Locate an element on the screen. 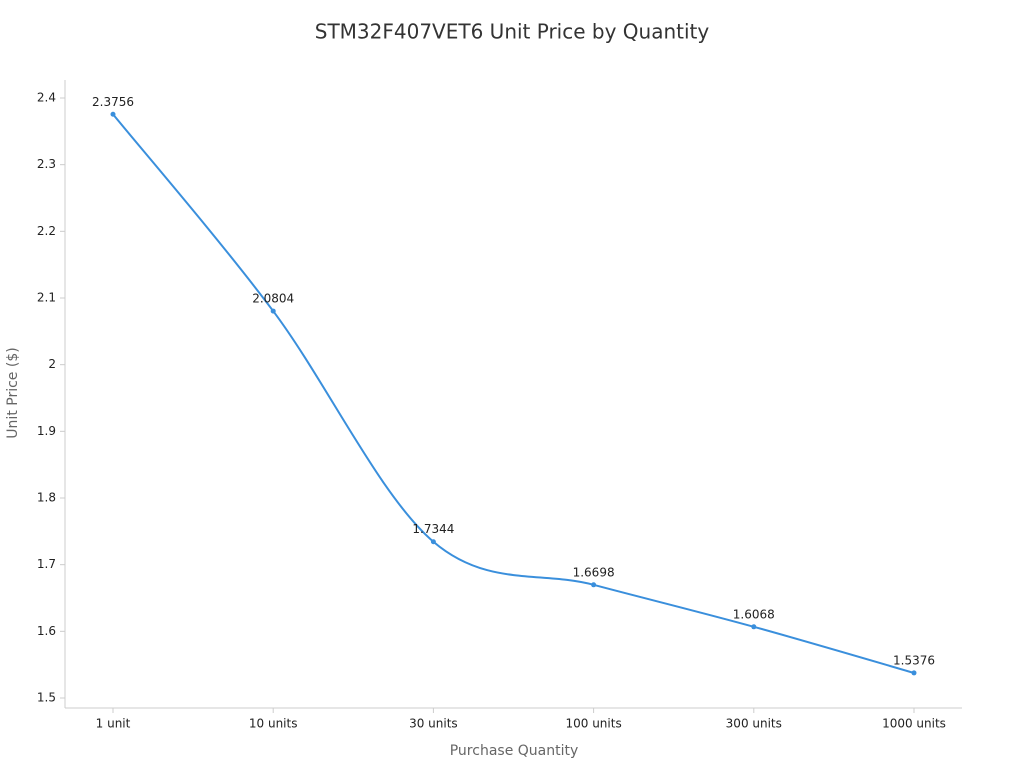 The image size is (1024, 768). y-tick-label: 2.4 is located at coordinates (46, 98).